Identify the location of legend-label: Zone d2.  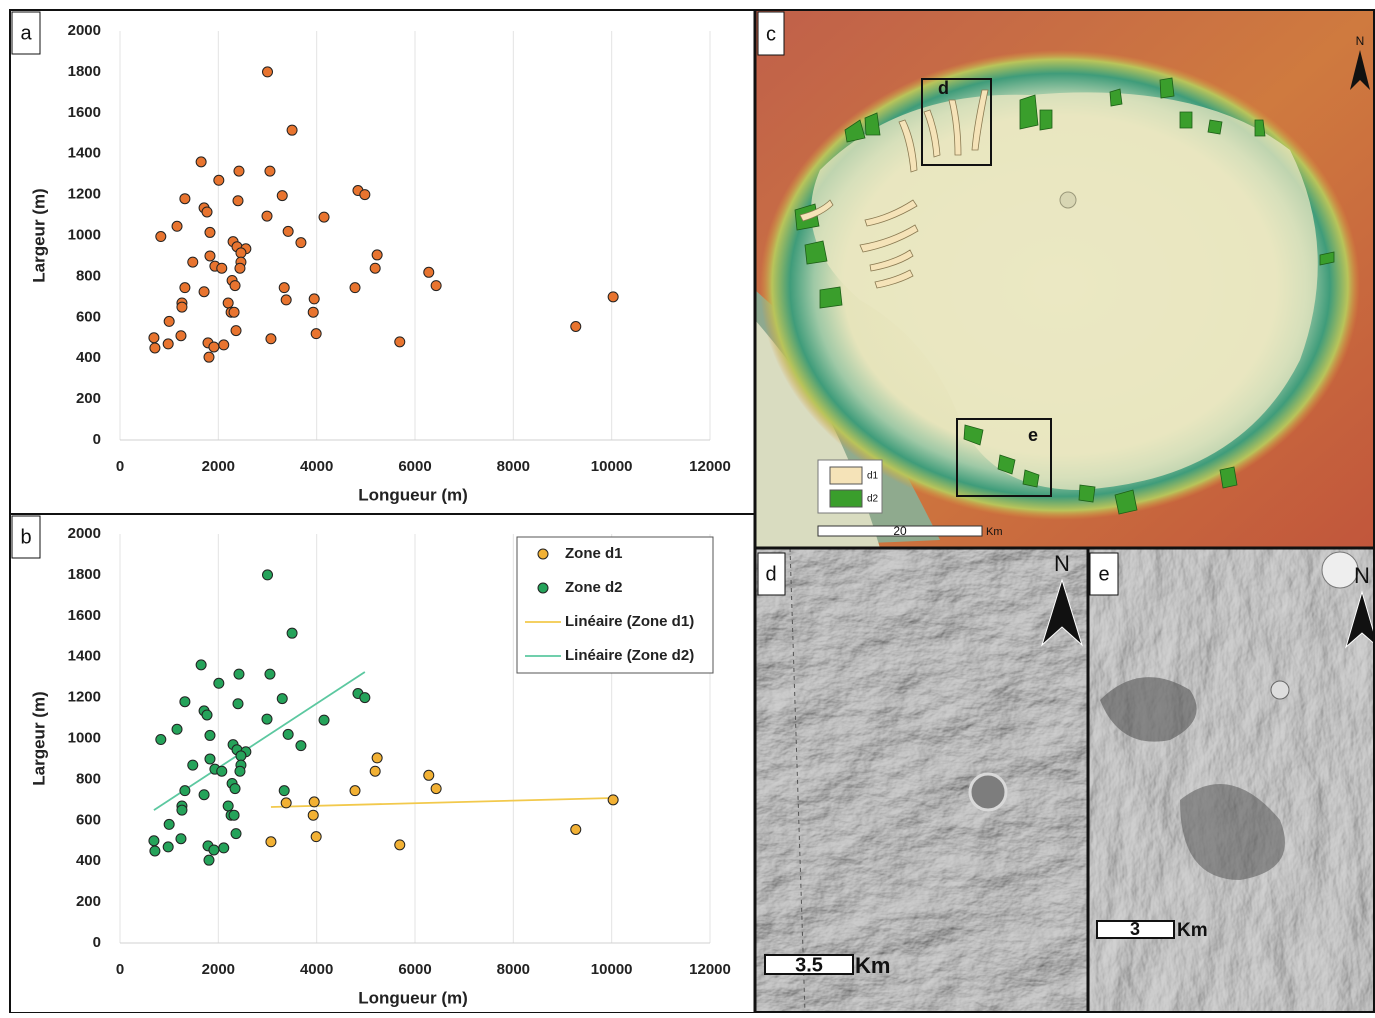
(594, 587).